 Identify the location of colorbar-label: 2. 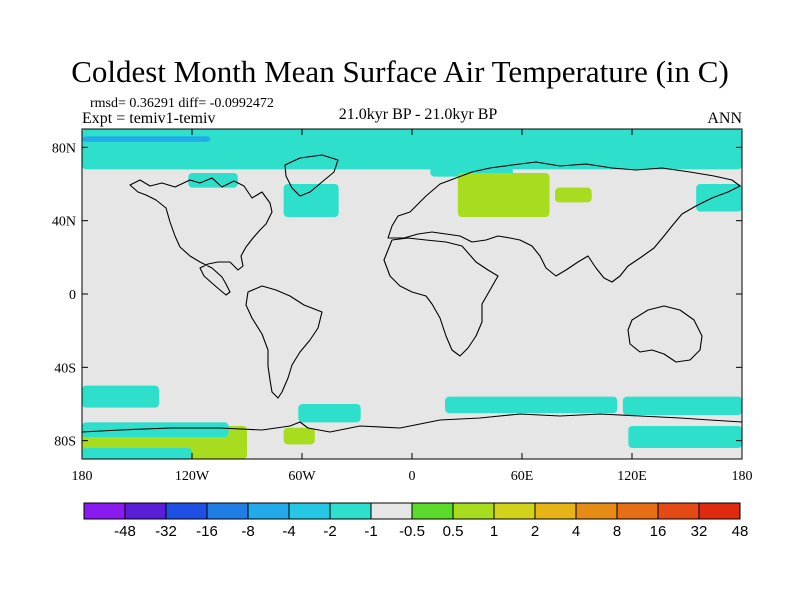
(535, 531).